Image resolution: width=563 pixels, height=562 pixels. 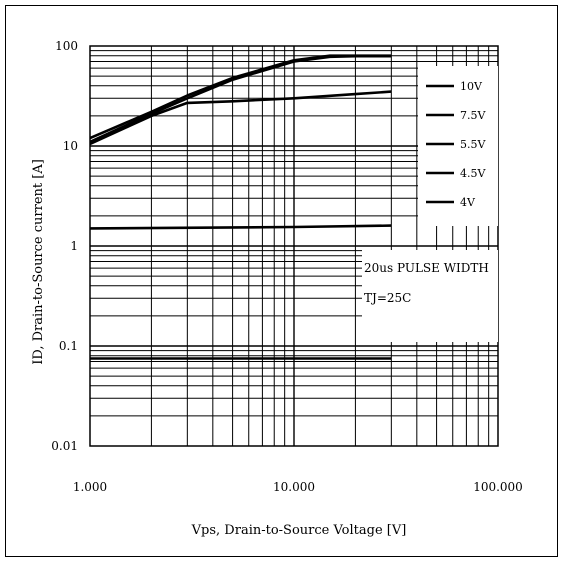 I want to click on legend-box, so click(x=458, y=146).